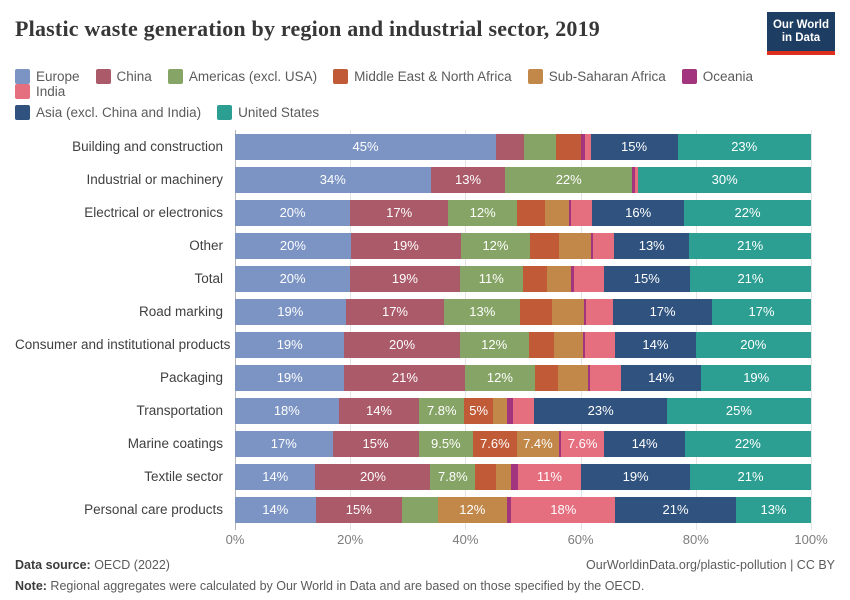 The width and height of the screenshot is (850, 600). What do you see at coordinates (268, 112) in the screenshot?
I see `legend-item: United States` at bounding box center [268, 112].